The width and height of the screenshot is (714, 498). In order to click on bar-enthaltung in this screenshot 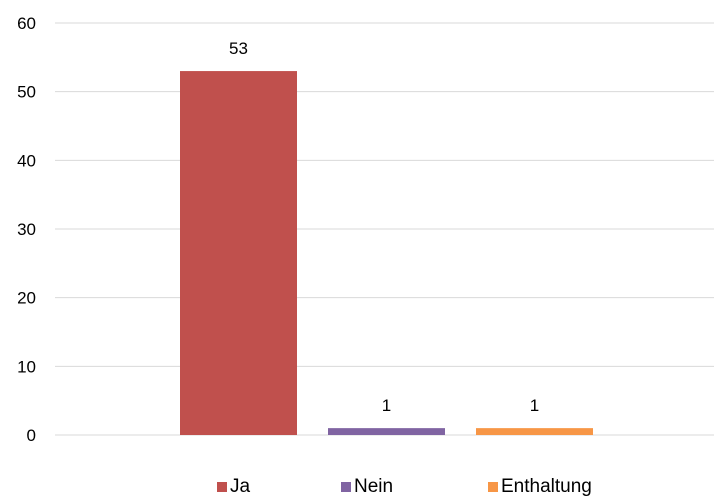, I will do `click(534, 431)`.